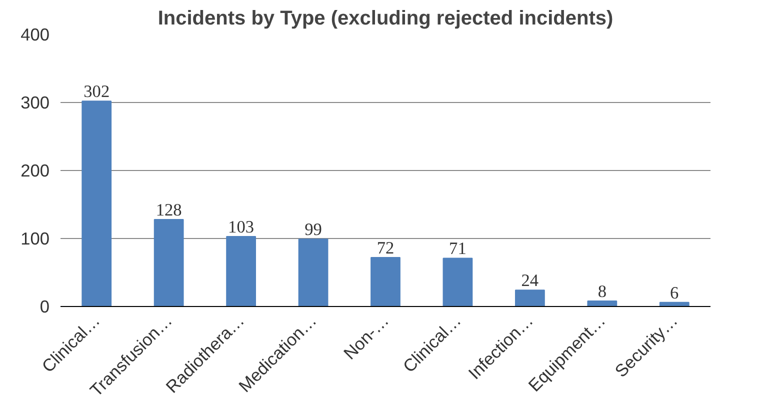 This screenshot has width=768, height=418. What do you see at coordinates (385, 248) in the screenshot?
I see `data-label: 72` at bounding box center [385, 248].